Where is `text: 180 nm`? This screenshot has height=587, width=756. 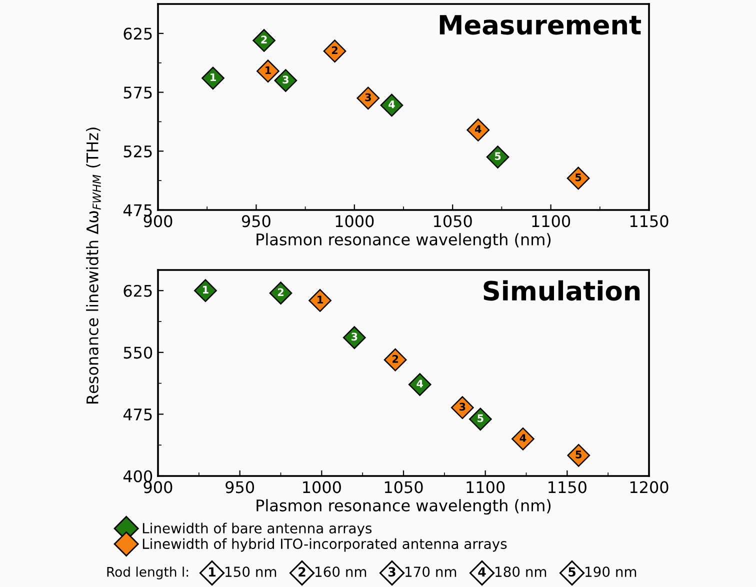
text: 180 nm is located at coordinates (521, 572).